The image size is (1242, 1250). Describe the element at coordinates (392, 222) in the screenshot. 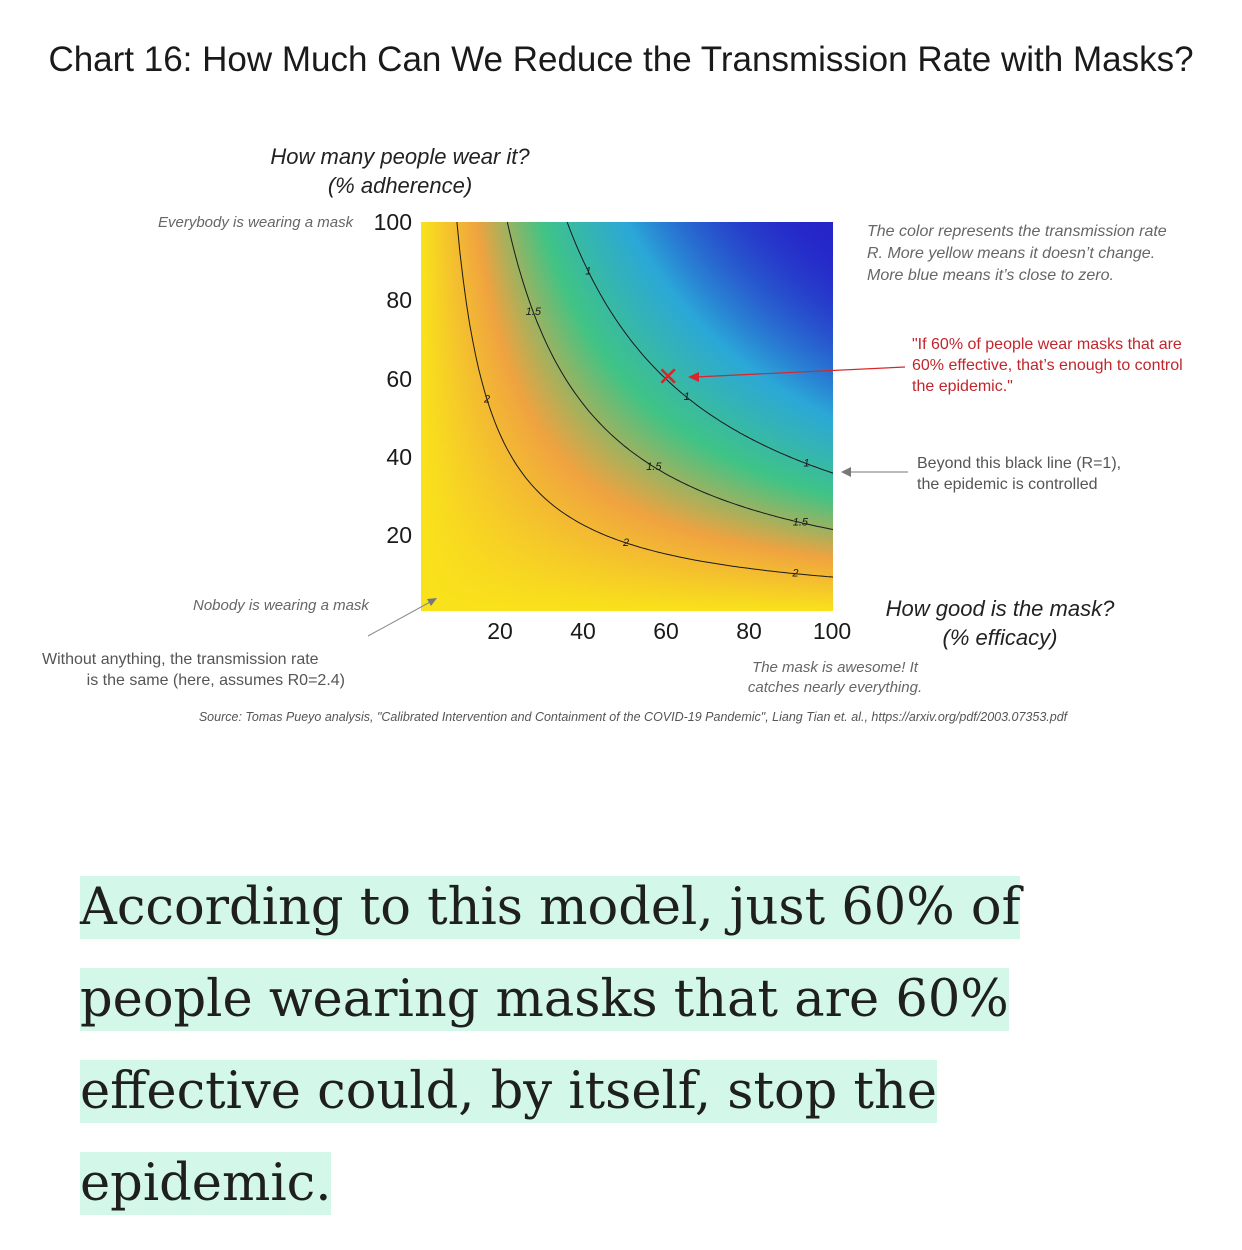

I see `y-tick-label: 100` at that location.